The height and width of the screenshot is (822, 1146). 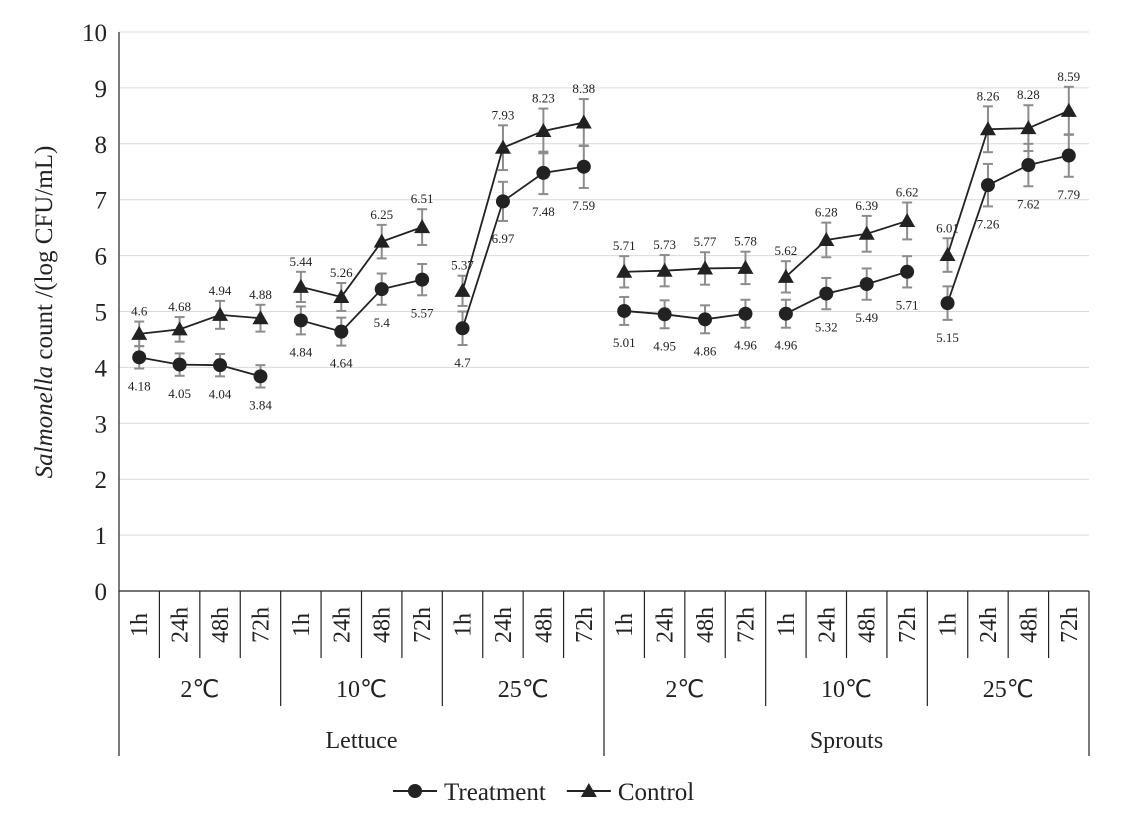 I want to click on treatment-data-label: 5.32, so click(x=826, y=326).